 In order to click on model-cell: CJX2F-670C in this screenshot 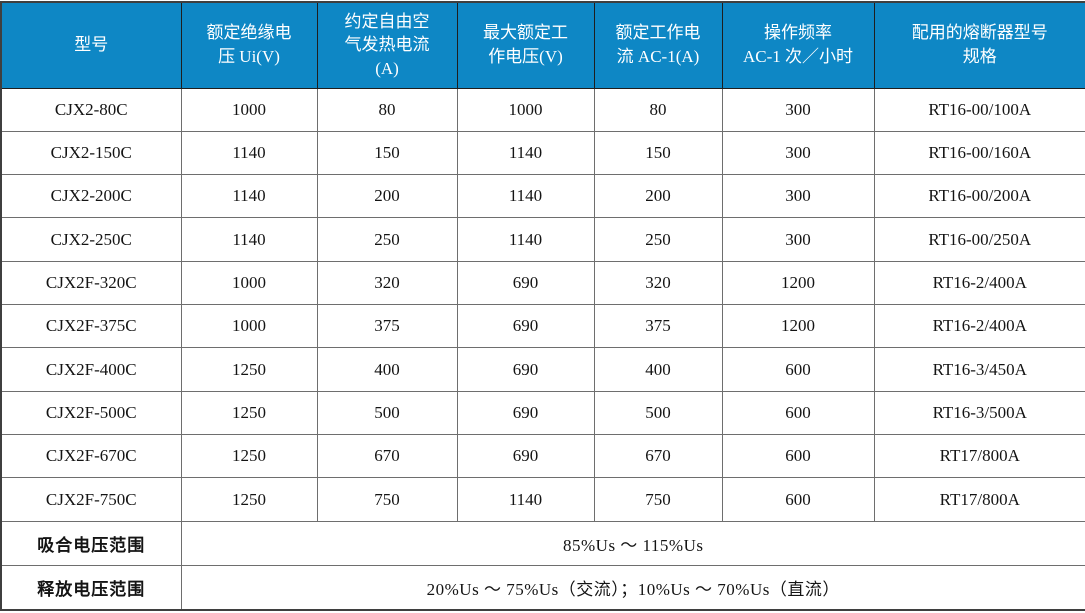, I will do `click(91, 456)`.